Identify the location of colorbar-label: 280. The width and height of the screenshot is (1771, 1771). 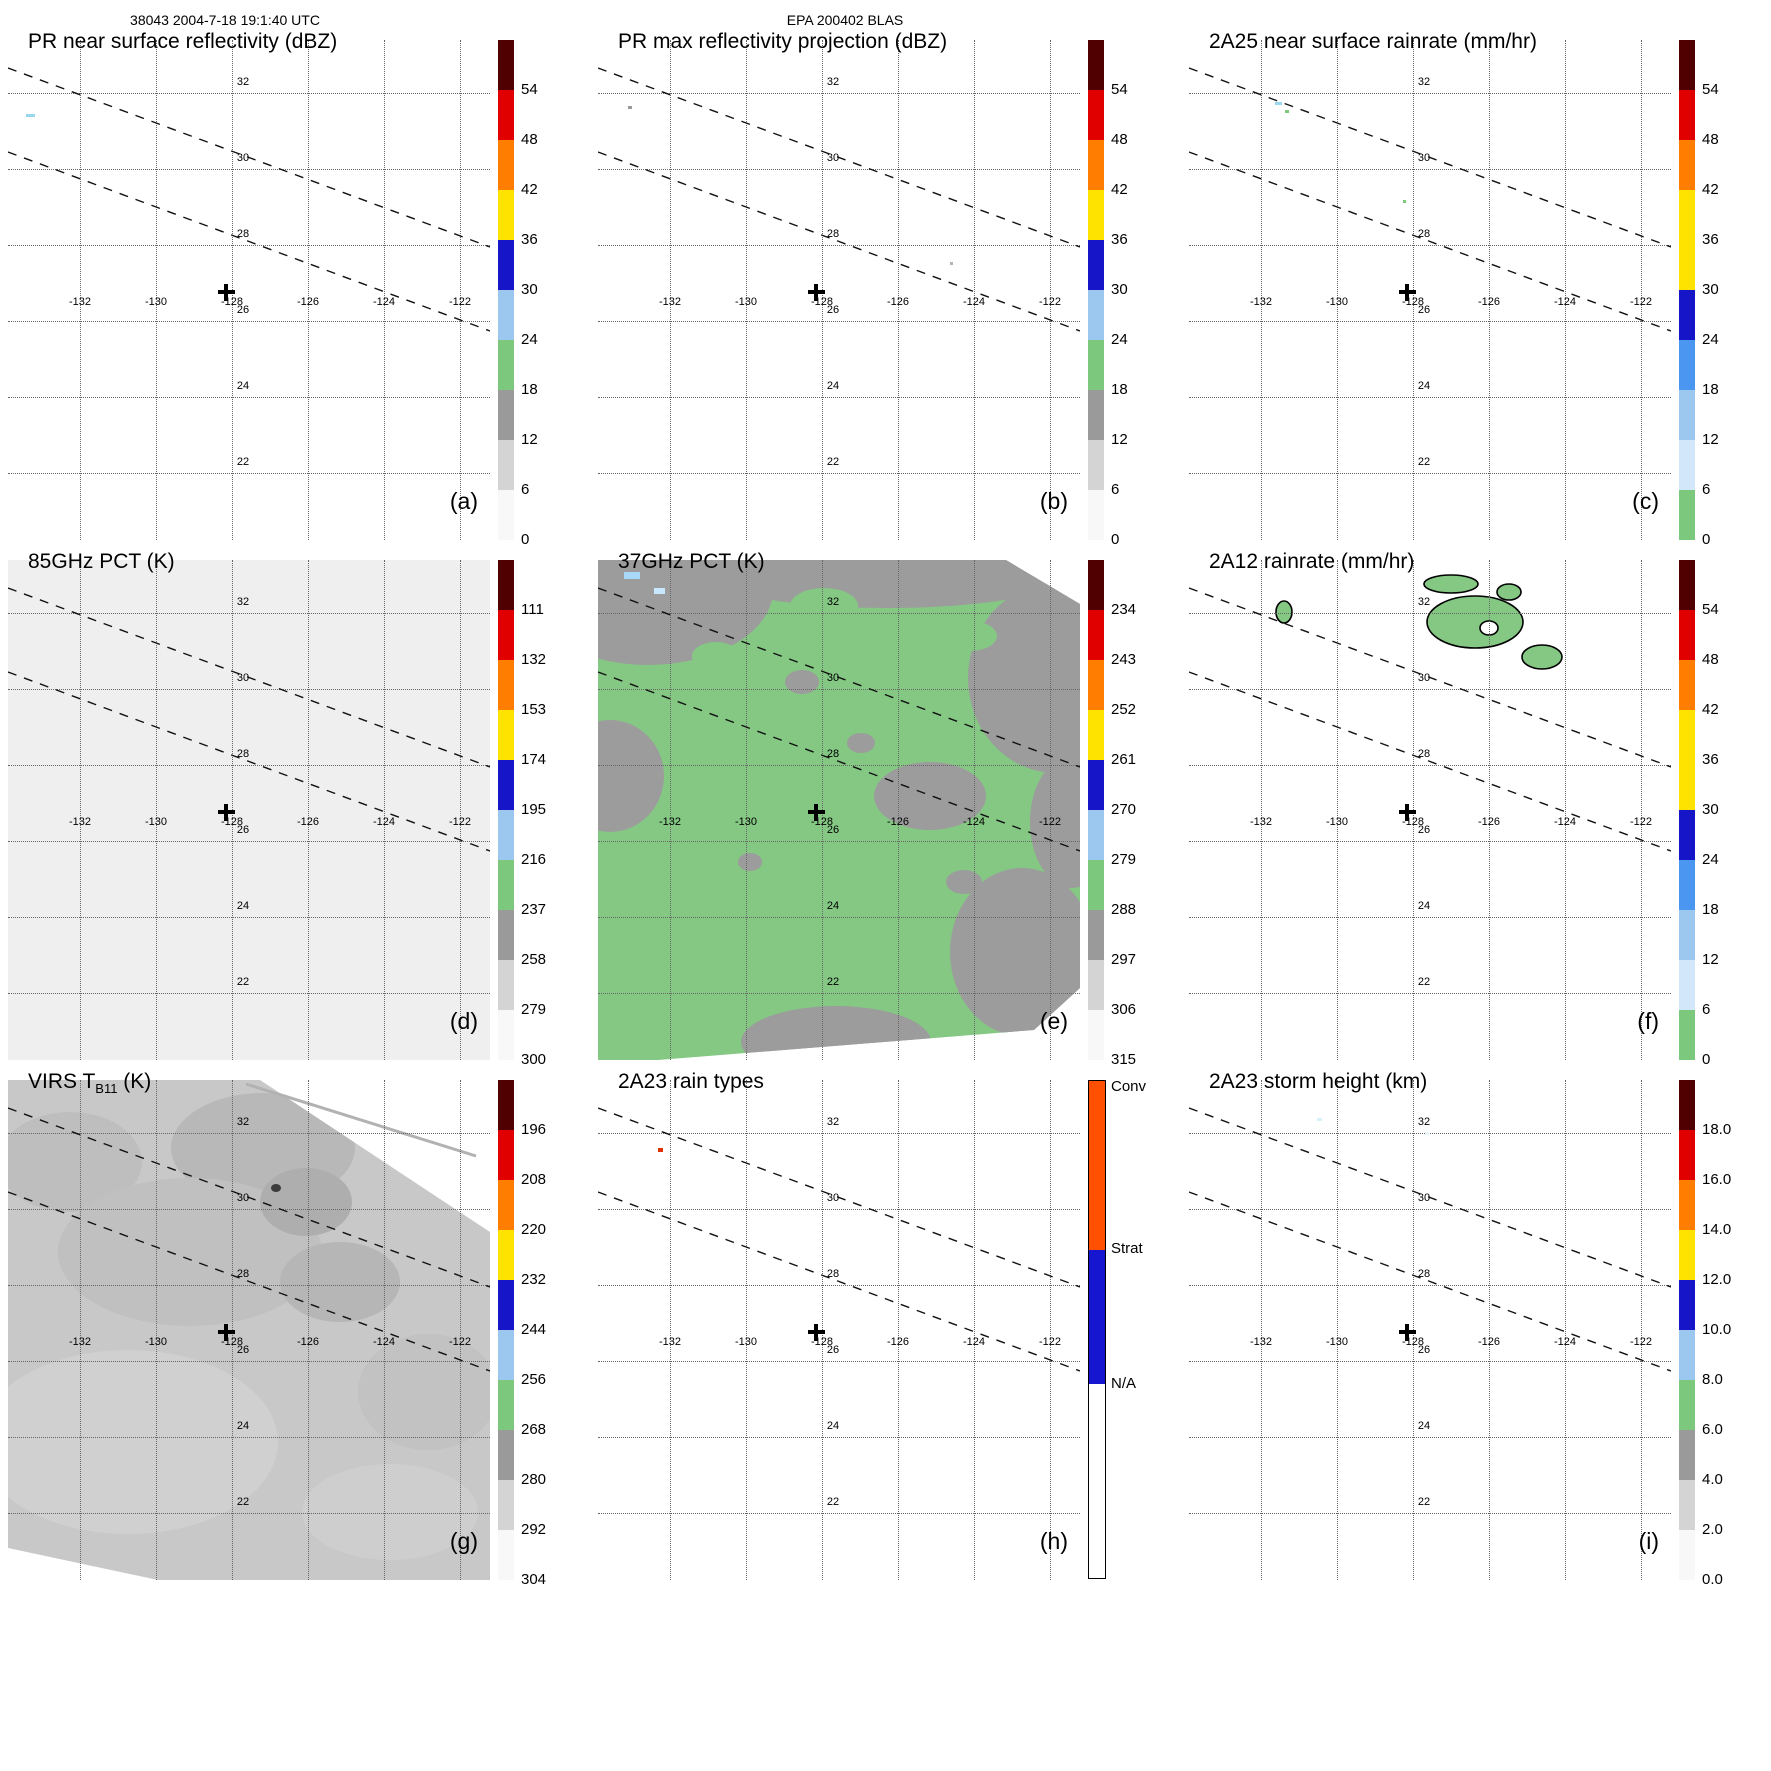
(534, 1479).